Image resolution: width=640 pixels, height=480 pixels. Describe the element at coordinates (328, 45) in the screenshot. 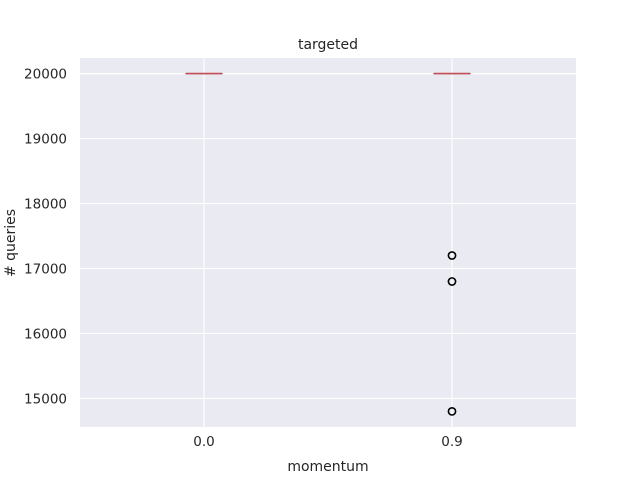

I see `chart-title: targeted` at that location.